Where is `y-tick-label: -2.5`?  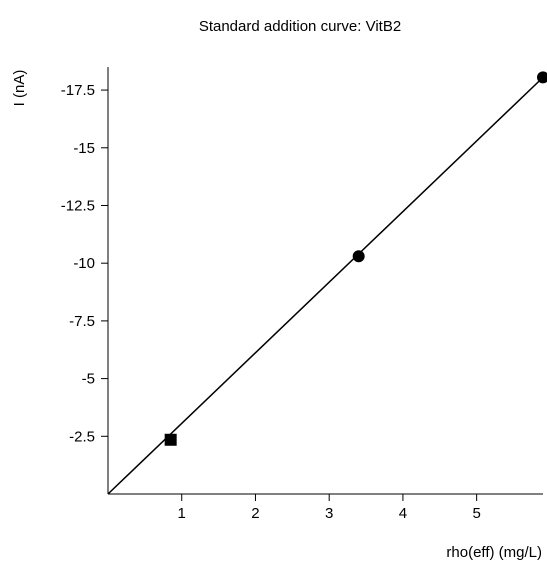
y-tick-label: -2.5 is located at coordinates (82, 436).